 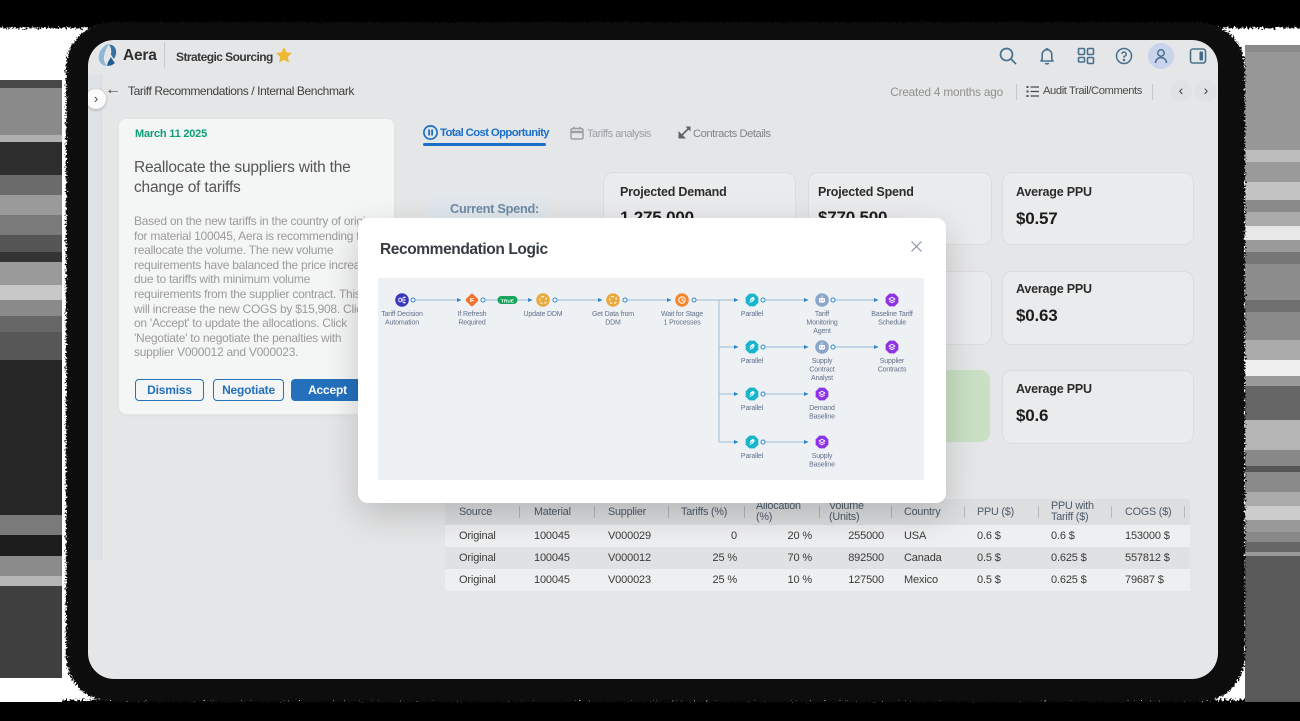 What do you see at coordinates (472, 314) in the screenshot?
I see `svg-text: If Refresh` at bounding box center [472, 314].